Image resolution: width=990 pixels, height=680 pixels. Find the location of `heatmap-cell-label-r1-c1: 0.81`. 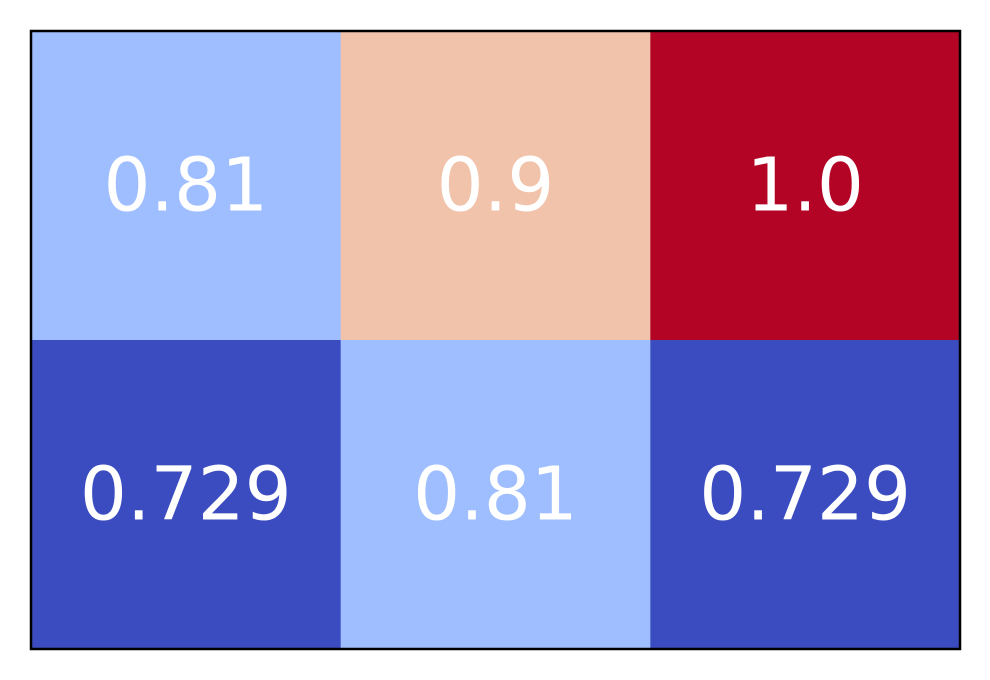

heatmap-cell-label-r1-c1: 0.81 is located at coordinates (495, 495).